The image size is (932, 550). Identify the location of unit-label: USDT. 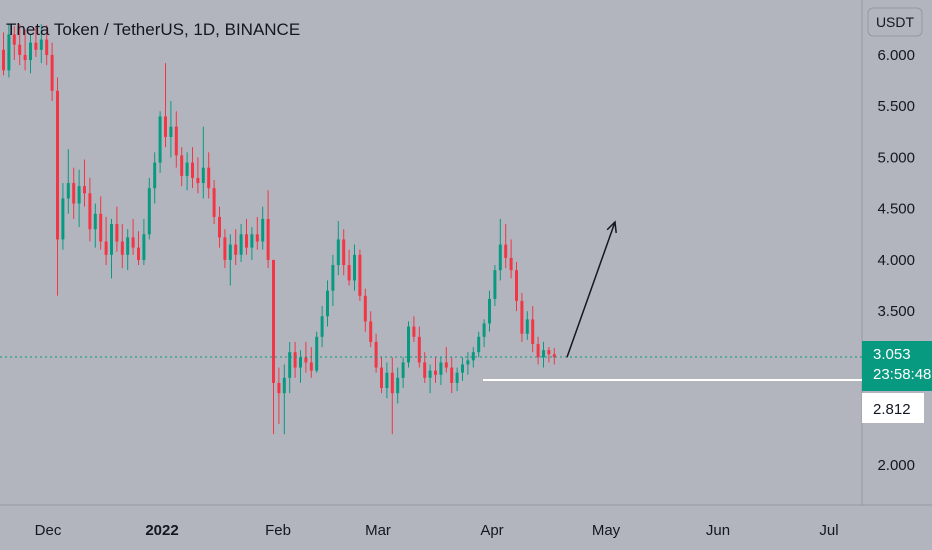
(895, 22).